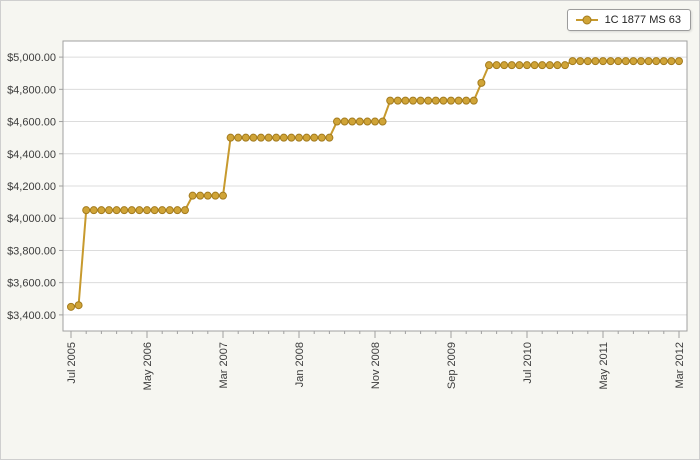 The width and height of the screenshot is (700, 460). I want to click on svg-text: $4,200.00, so click(31, 187).